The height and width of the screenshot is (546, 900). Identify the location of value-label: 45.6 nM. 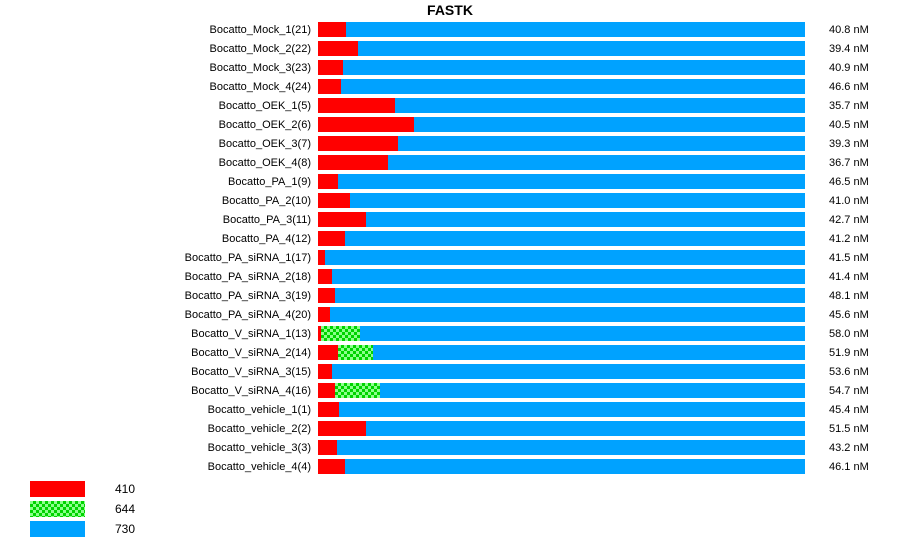
(849, 314).